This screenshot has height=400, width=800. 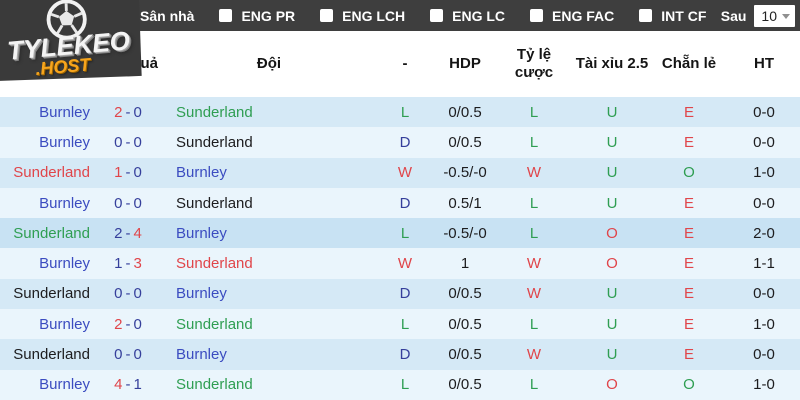 I want to click on filter-label: ENG LCH, so click(x=374, y=15).